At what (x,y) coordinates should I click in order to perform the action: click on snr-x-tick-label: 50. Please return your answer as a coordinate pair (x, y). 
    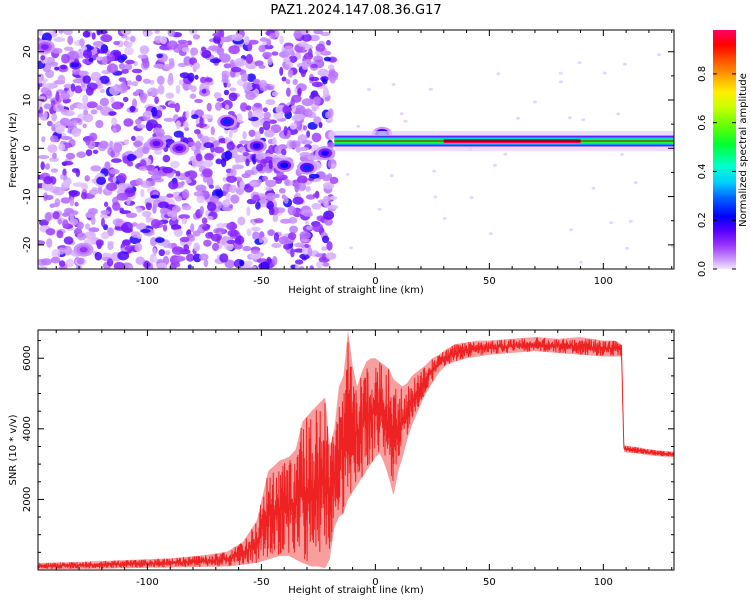
    Looking at the image, I should click on (489, 582).